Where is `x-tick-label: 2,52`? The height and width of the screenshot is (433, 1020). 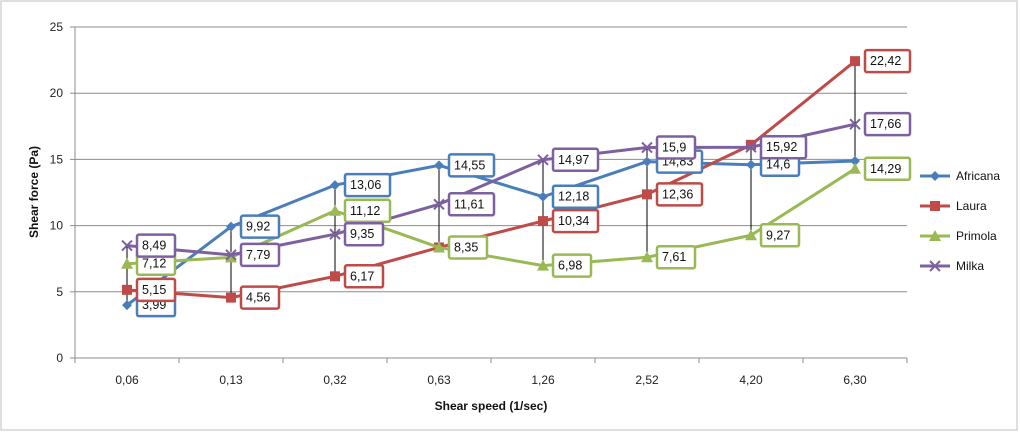
x-tick-label: 2,52 is located at coordinates (647, 380).